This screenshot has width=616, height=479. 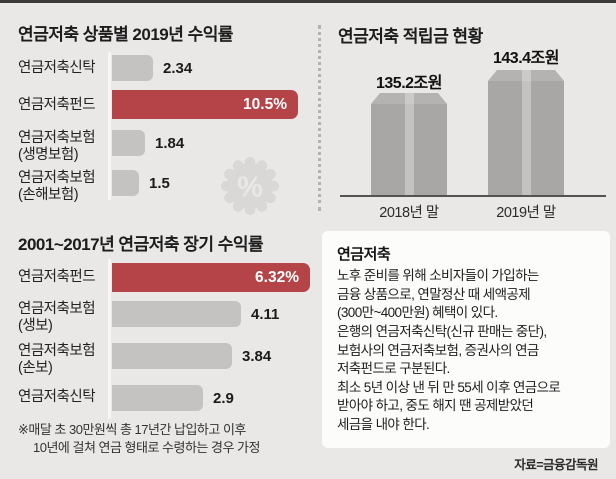 I want to click on bar-row: 4.11, so click(x=212, y=314).